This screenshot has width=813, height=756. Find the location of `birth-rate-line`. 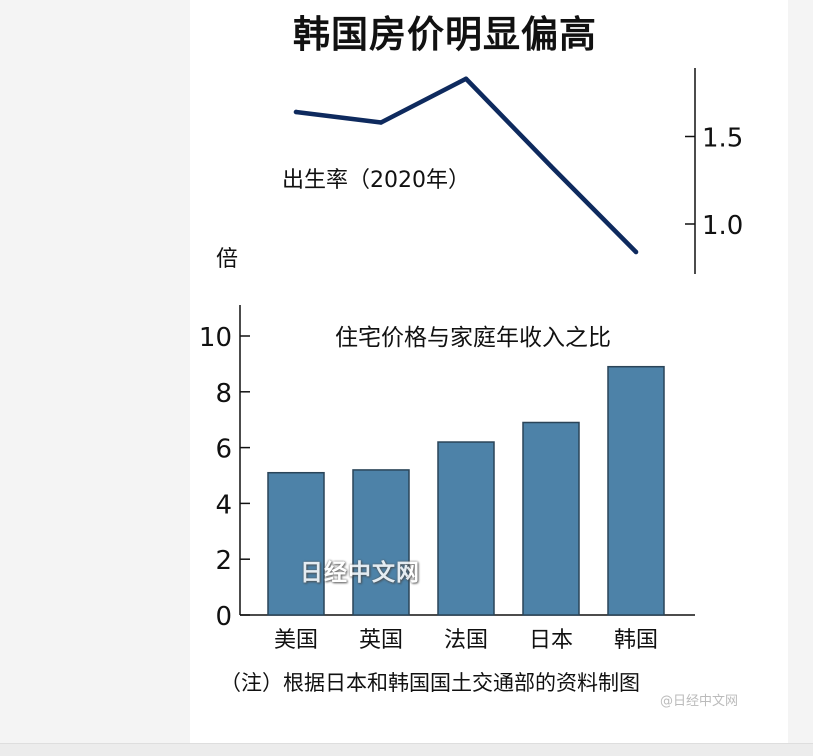

birth-rate-line is located at coordinates (466, 165).